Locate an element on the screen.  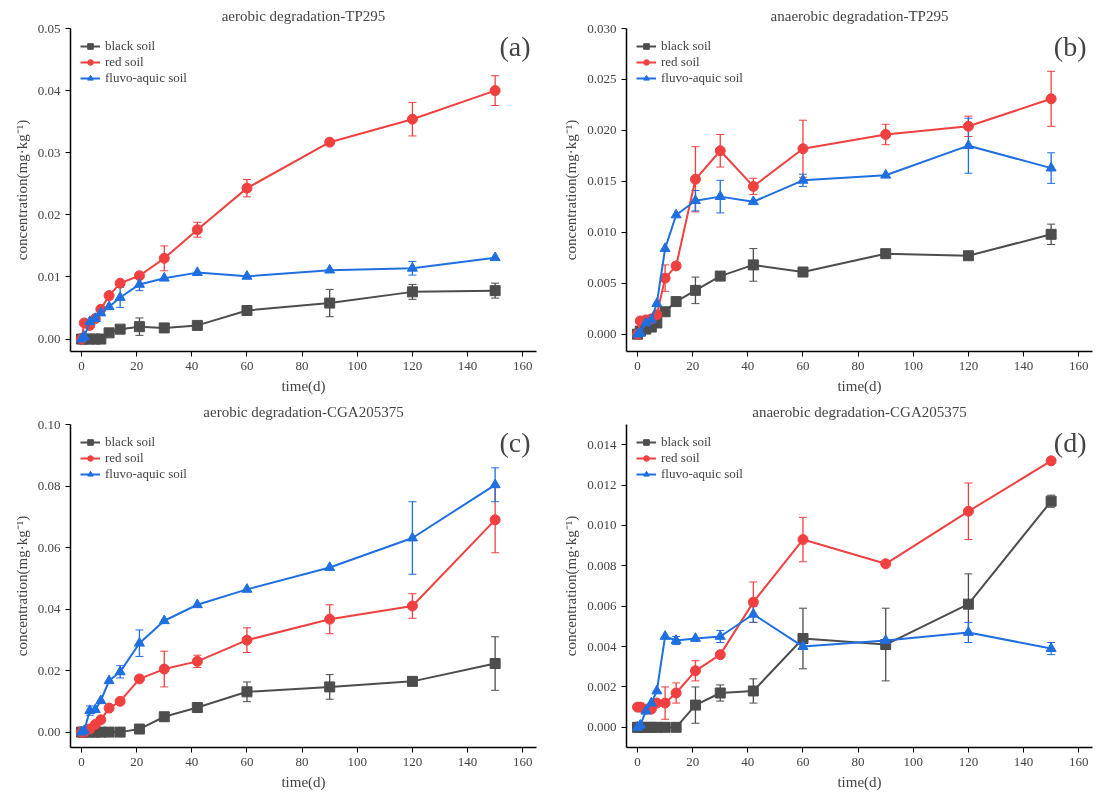
annotation: (a) is located at coordinates (515, 46).